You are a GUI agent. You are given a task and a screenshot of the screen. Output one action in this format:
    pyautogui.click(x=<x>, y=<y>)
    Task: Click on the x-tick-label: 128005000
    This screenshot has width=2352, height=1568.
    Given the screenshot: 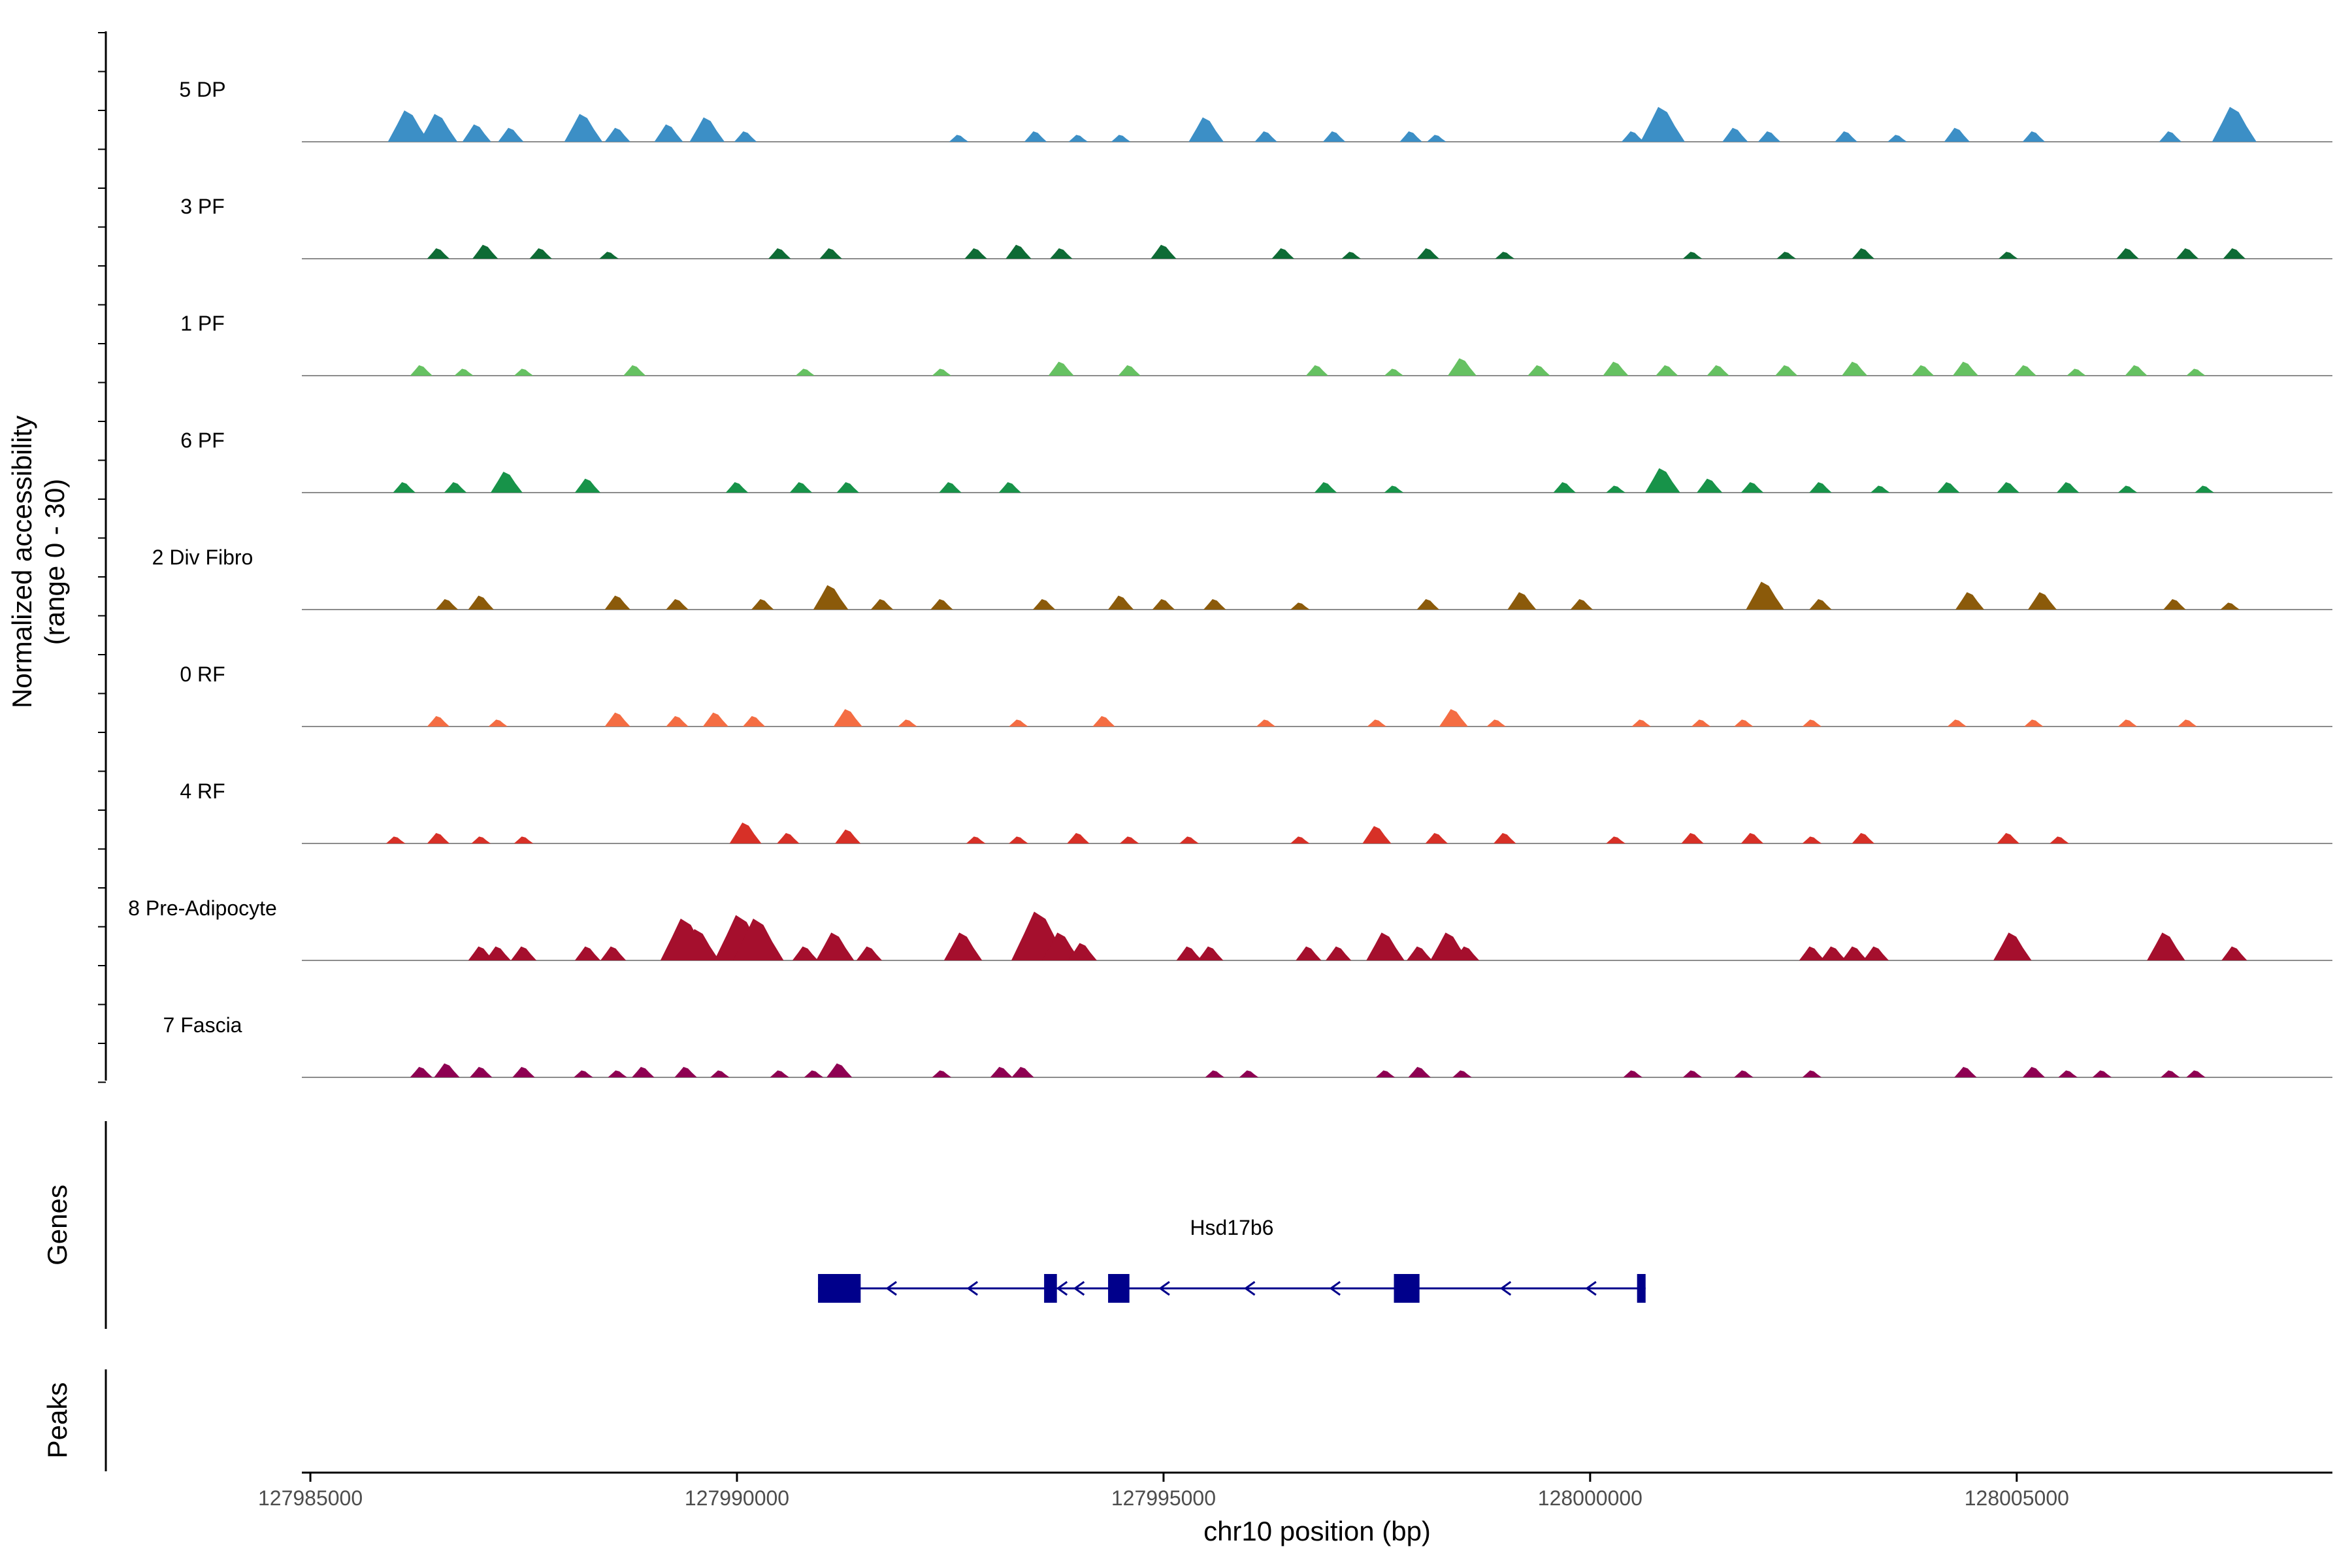 What is the action you would take?
    pyautogui.click(x=2017, y=1498)
    